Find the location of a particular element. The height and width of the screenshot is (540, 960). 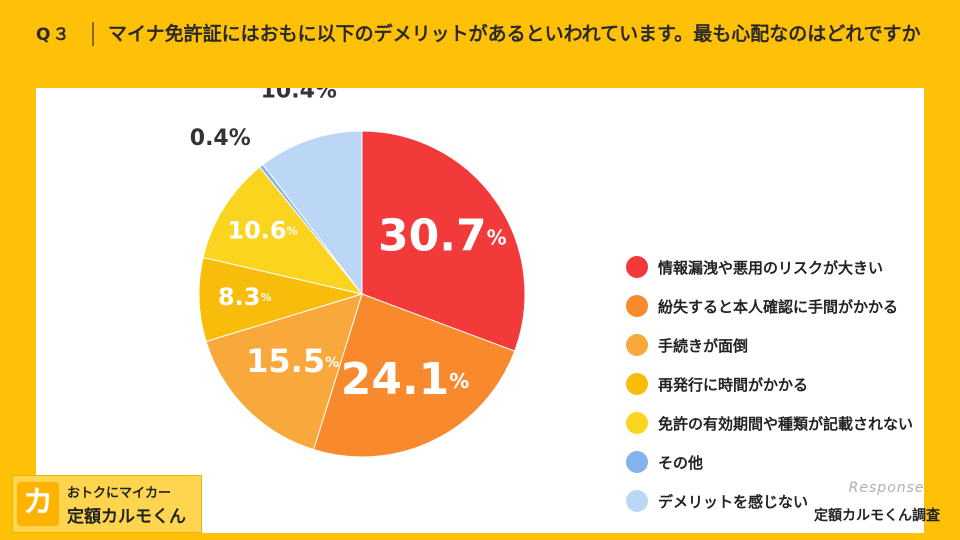

legend-item-6: デメリットを感じない is located at coordinates (717, 501).